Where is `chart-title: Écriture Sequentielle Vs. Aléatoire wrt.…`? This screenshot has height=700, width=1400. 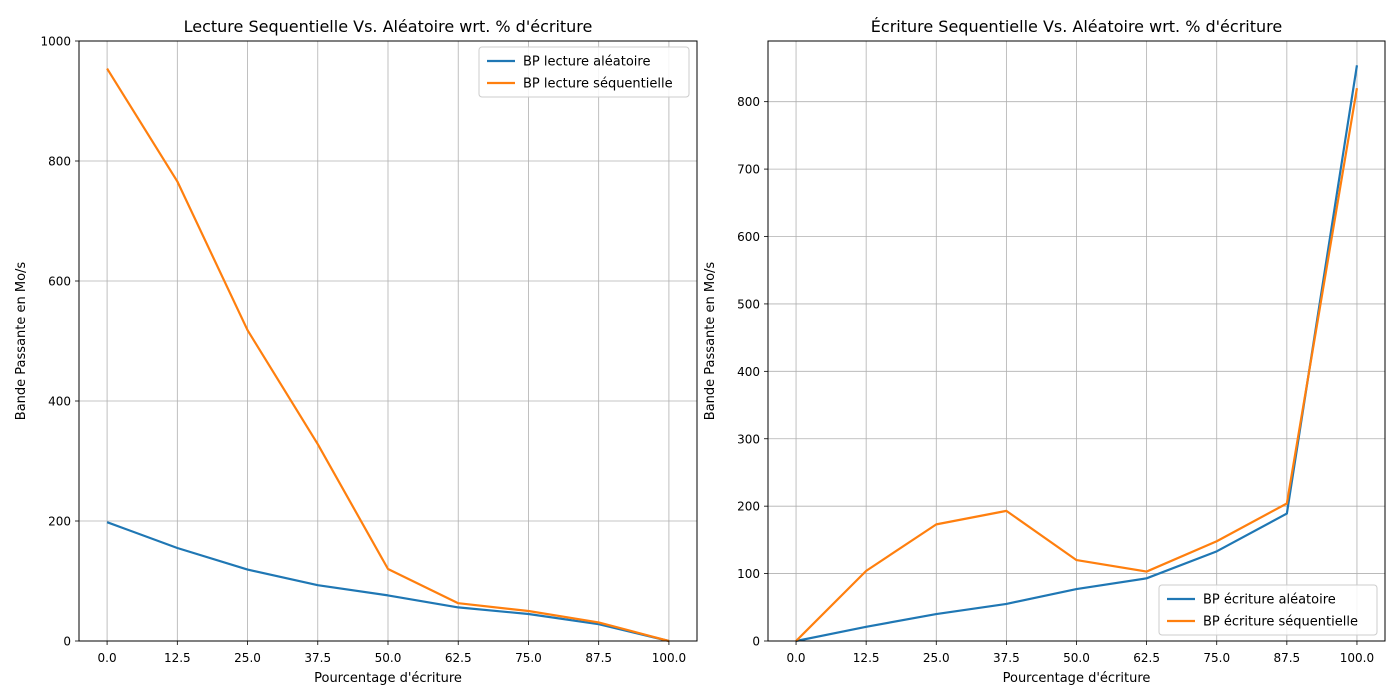 chart-title: Écriture Sequentielle Vs. Aléatoire wrt.… is located at coordinates (1076, 26).